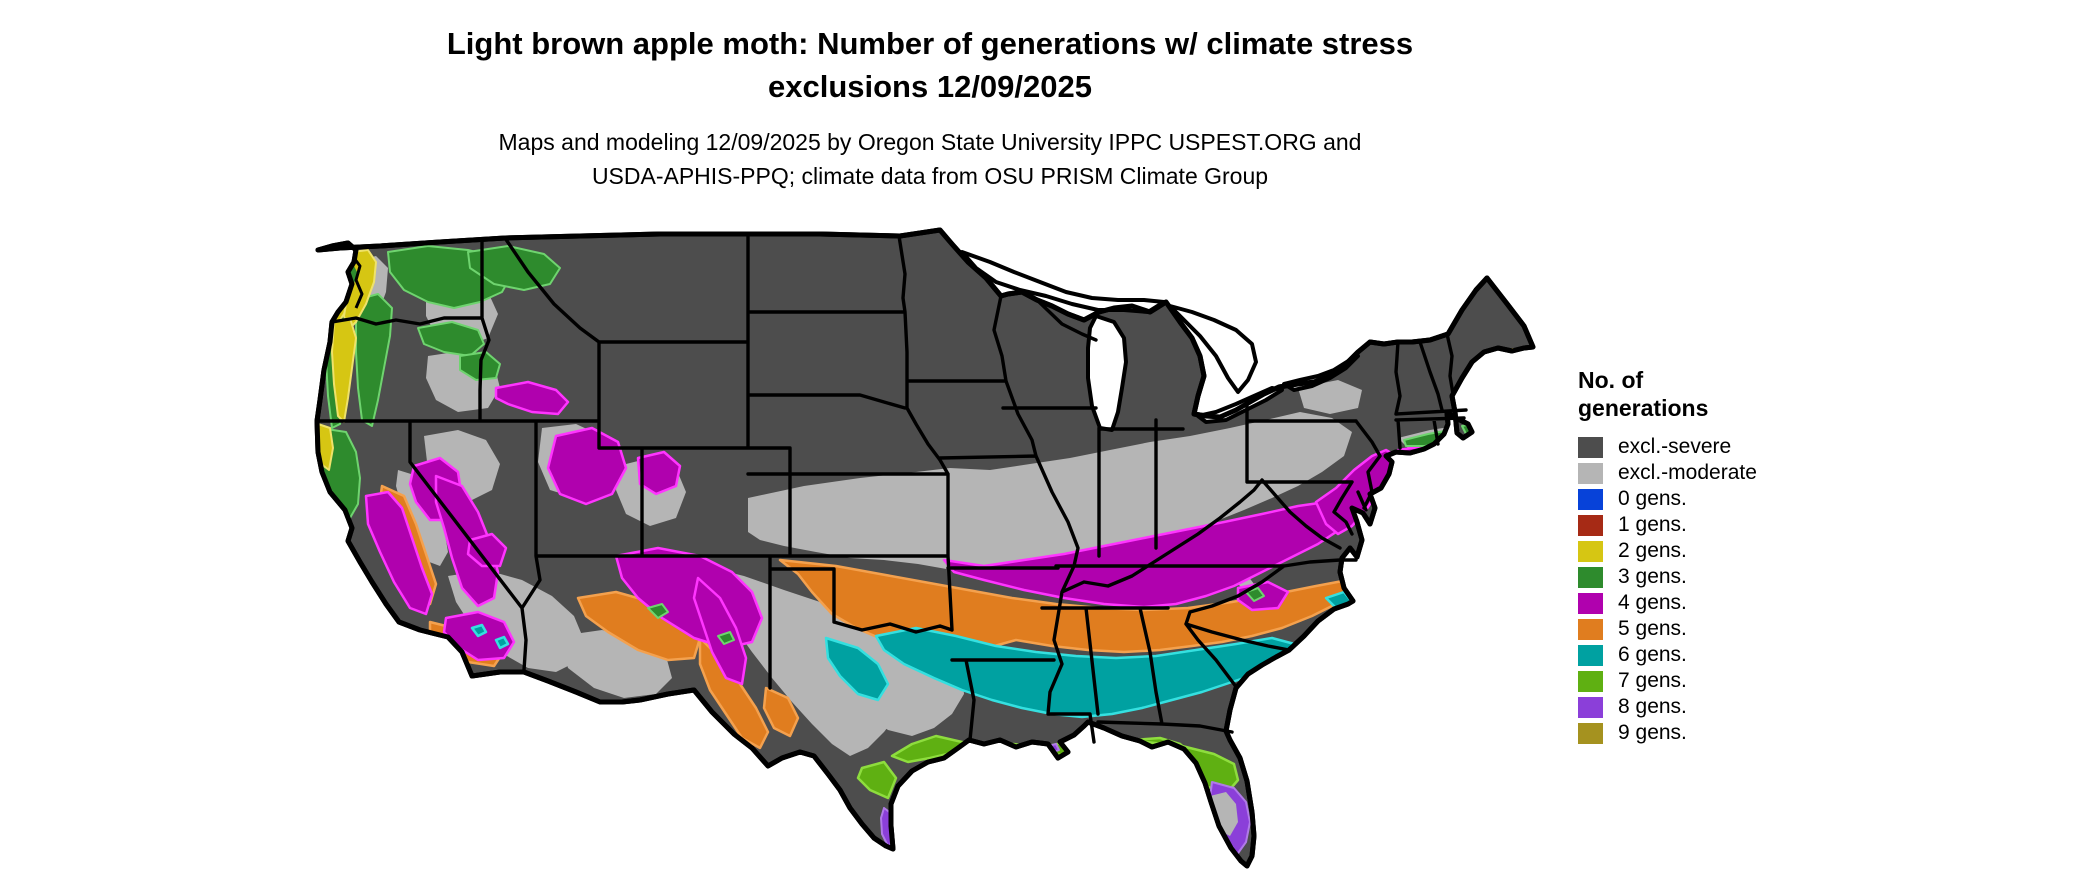  I want to click on legend-item-4: 2 gens., so click(1667, 551).